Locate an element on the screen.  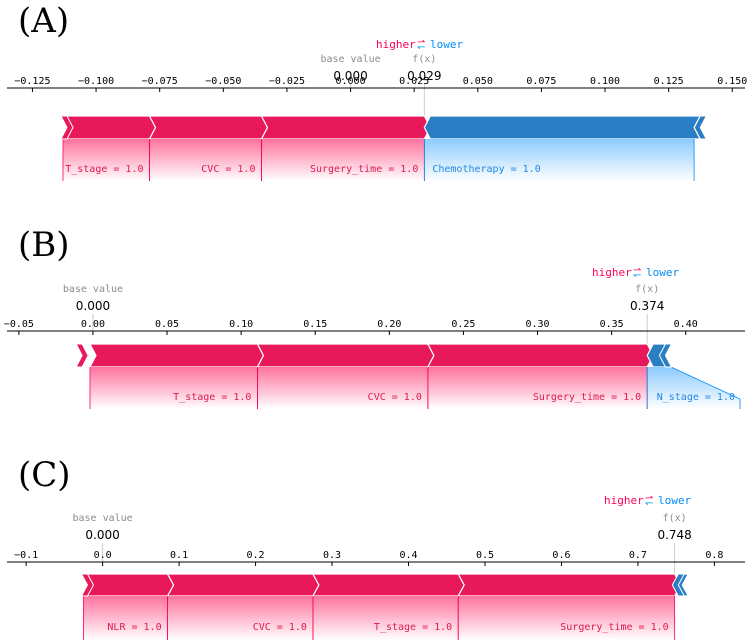
x-tick-label: −0.1 is located at coordinates (26, 555).